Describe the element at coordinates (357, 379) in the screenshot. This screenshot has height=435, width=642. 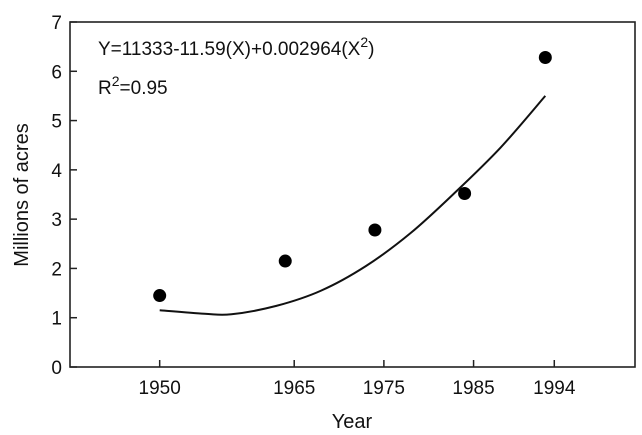
I see `x-axis: 1950 1965 1975 1985 1994` at that location.